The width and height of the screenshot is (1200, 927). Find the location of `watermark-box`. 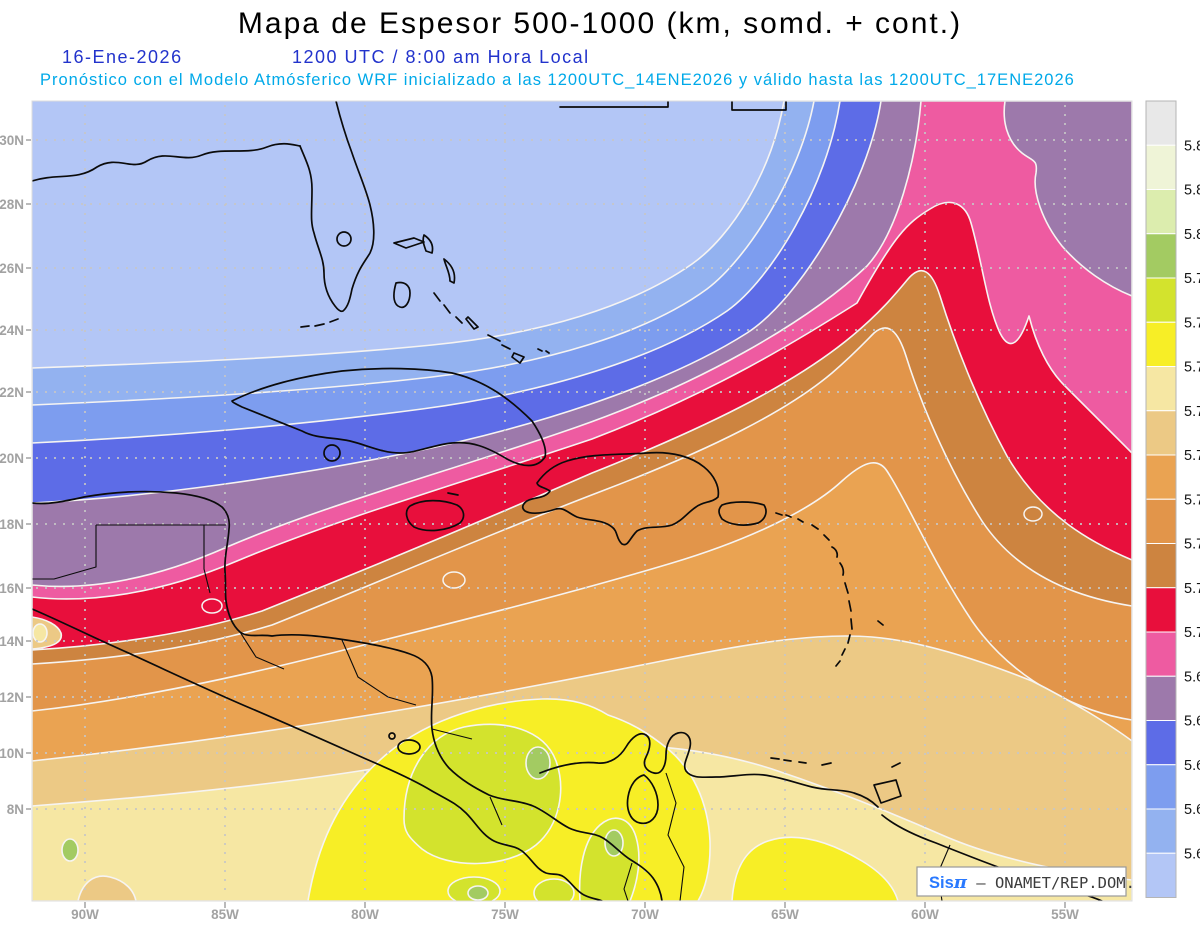

watermark-box is located at coordinates (1021, 881).